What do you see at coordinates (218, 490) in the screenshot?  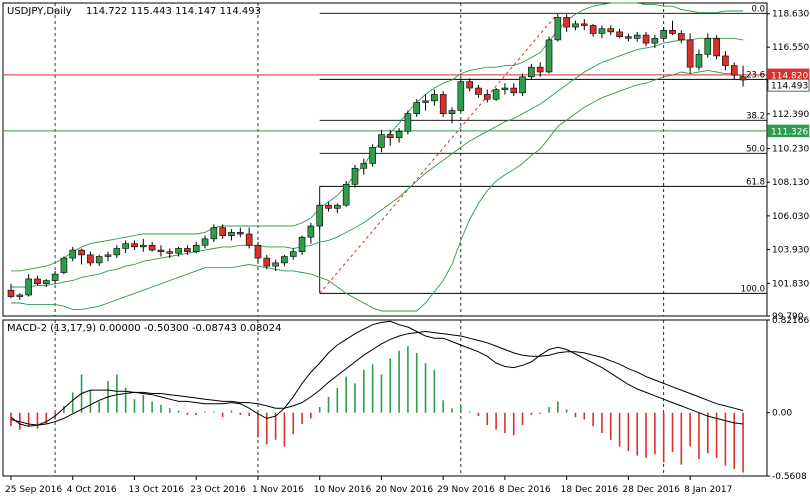 I see `time-tick-label: 23 Oct 2016` at bounding box center [218, 490].